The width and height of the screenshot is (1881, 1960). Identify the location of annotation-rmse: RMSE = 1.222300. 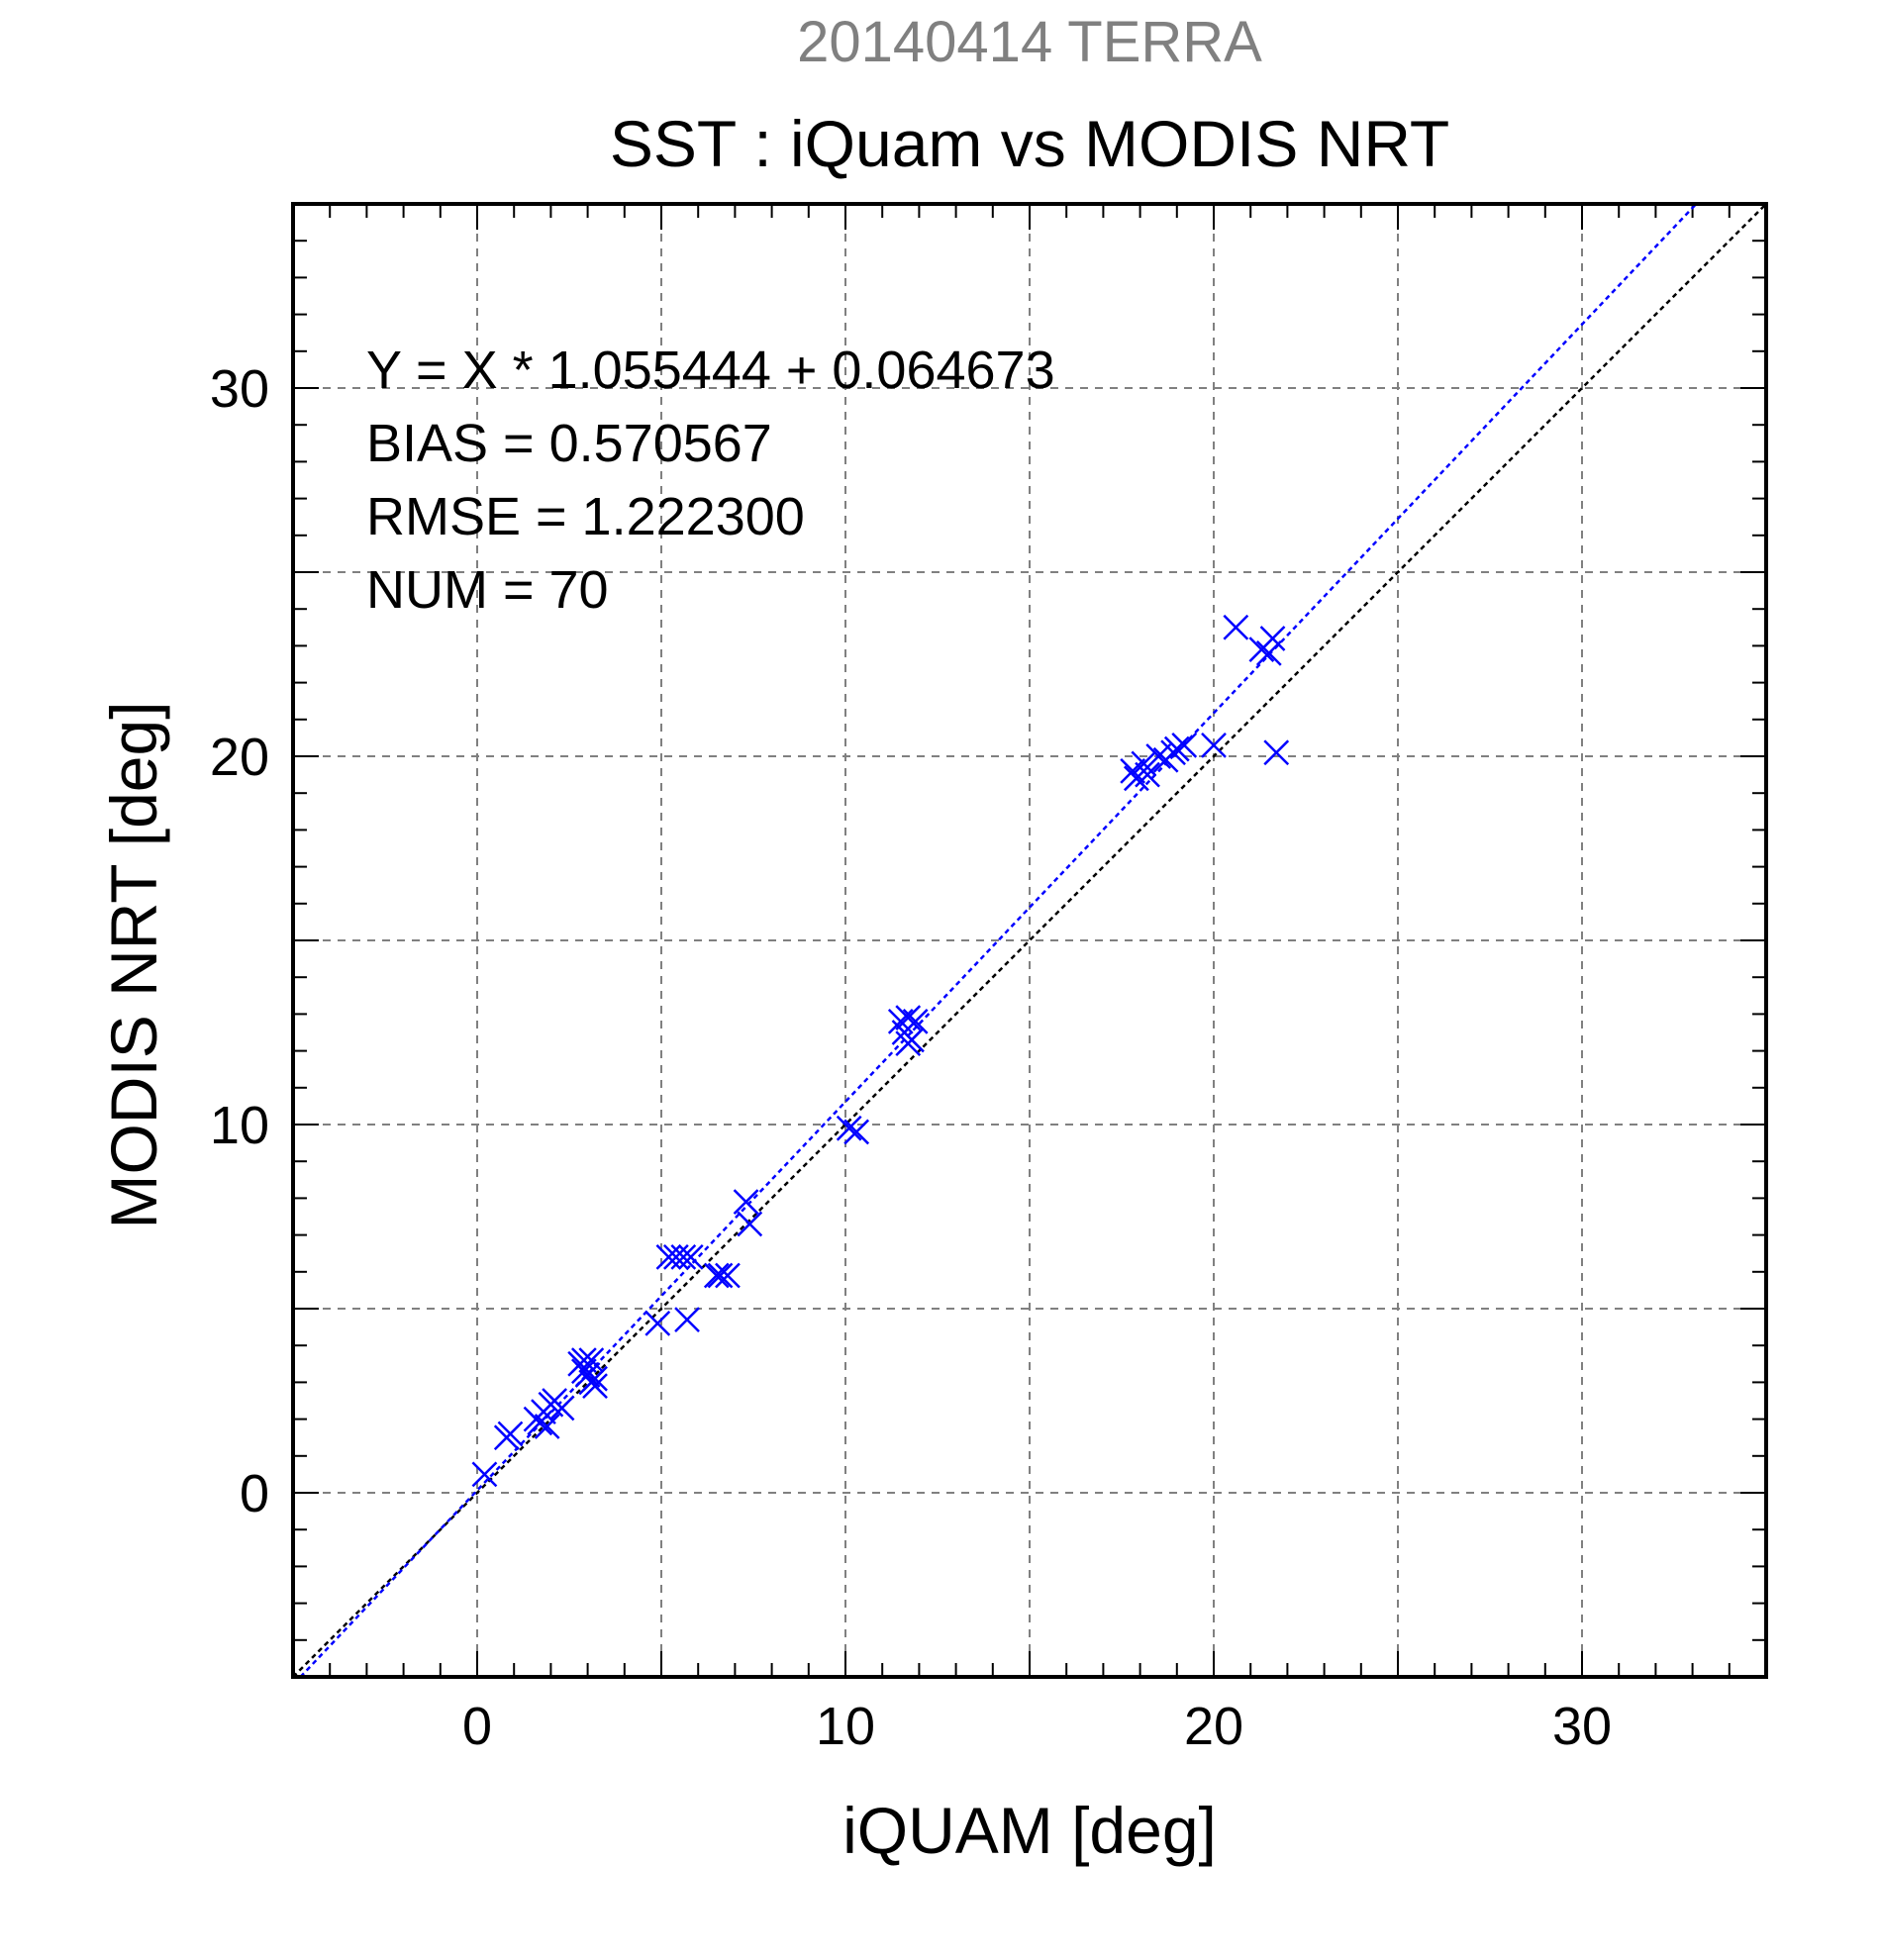
(585, 516).